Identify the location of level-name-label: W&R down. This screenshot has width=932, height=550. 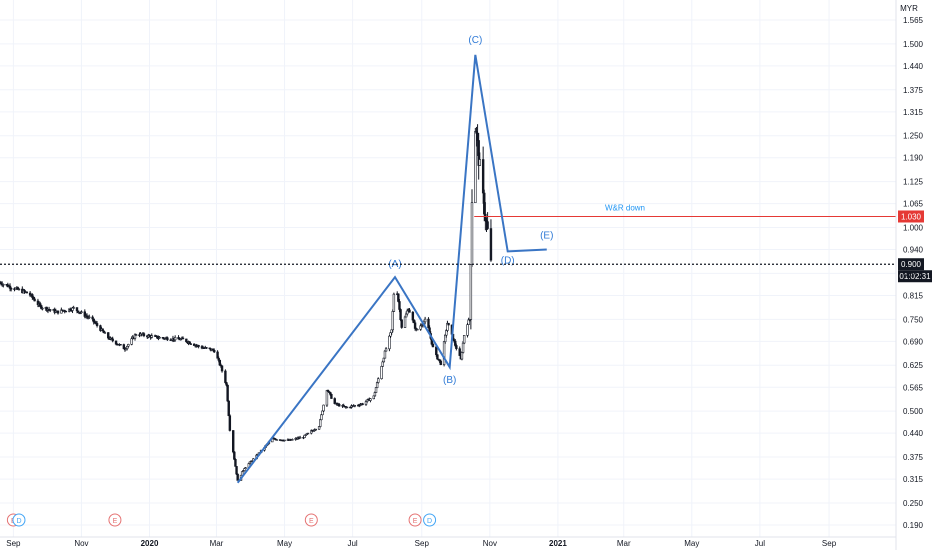
(625, 207).